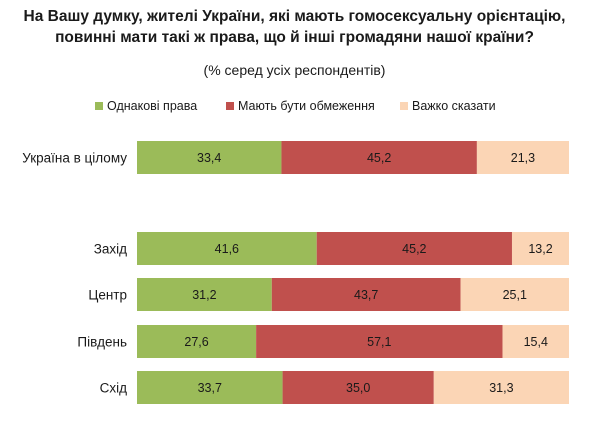  I want to click on legend-item-hard-to-say: Важко сказати, so click(448, 106).